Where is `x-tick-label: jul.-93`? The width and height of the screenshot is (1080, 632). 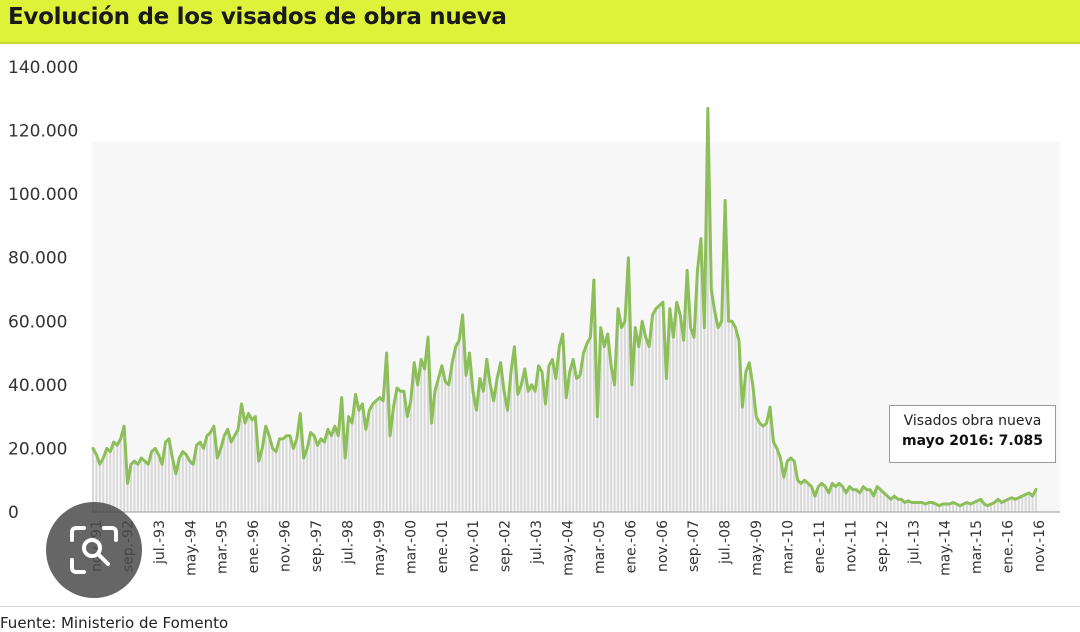
x-tick-label: jul.-93 is located at coordinates (160, 542).